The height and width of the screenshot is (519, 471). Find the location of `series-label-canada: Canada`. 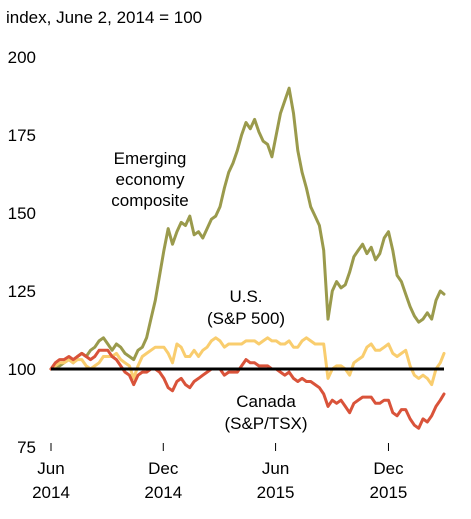

series-label-canada: Canada is located at coordinates (266, 401).